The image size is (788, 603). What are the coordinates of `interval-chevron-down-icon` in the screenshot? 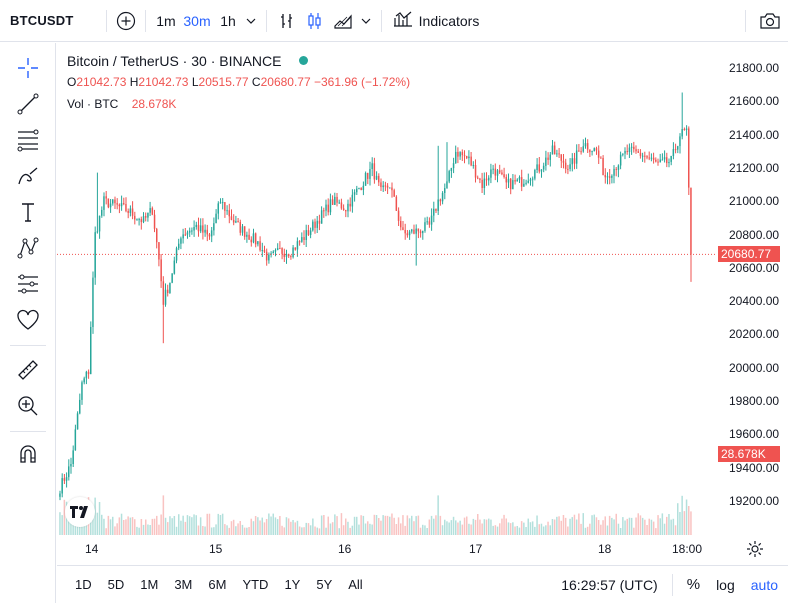 It's located at (251, 21).